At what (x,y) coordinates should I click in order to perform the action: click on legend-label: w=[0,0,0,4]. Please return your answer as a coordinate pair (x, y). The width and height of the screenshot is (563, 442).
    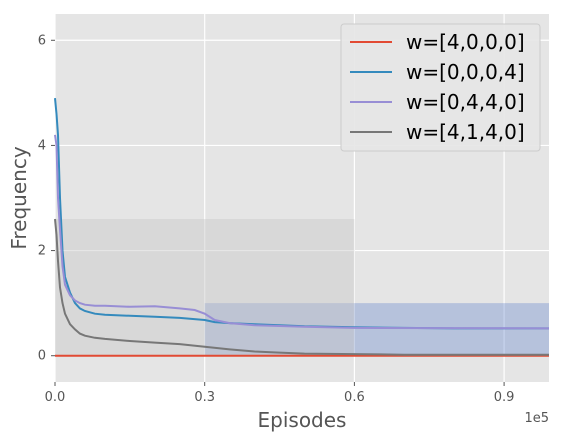
    Looking at the image, I should click on (465, 72).